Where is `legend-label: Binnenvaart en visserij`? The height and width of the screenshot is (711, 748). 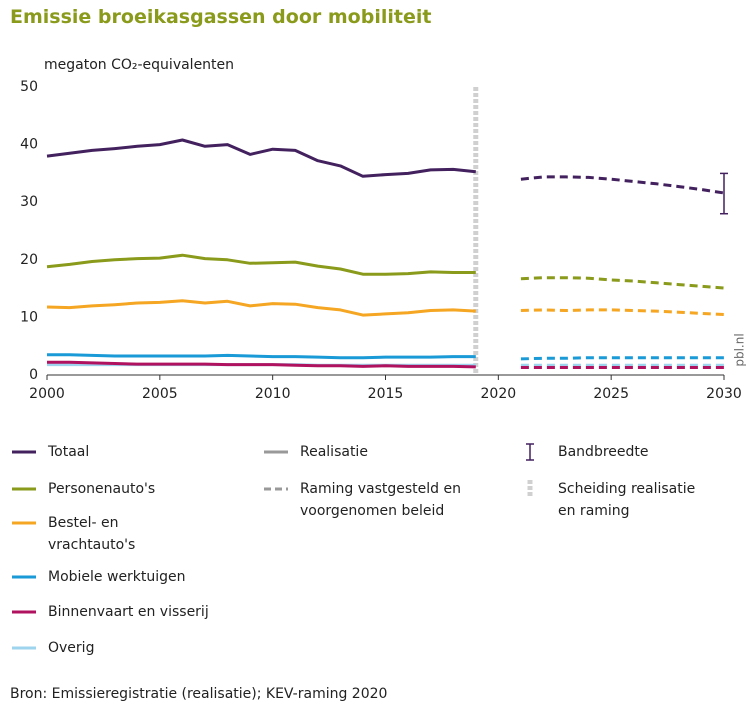
legend-label: Binnenvaart en visserij is located at coordinates (128, 612).